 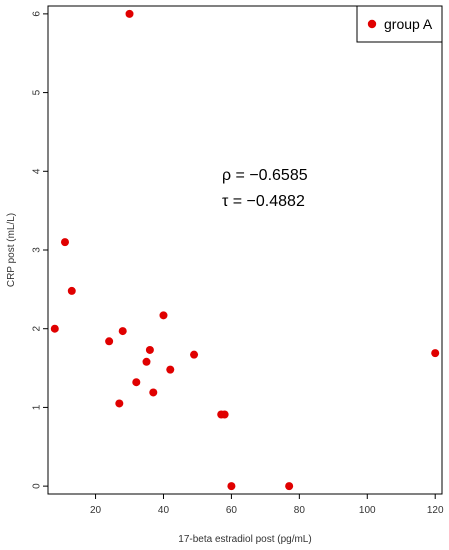 I want to click on x-axis: 20 40 60 80 100 120, so click(x=267, y=505).